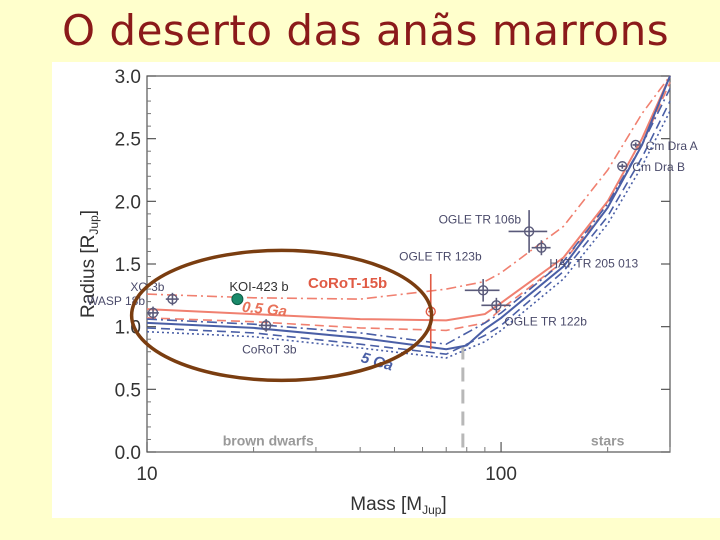 The image size is (720, 540). What do you see at coordinates (146, 474) in the screenshot?
I see `x-tick-label: 10` at bounding box center [146, 474].